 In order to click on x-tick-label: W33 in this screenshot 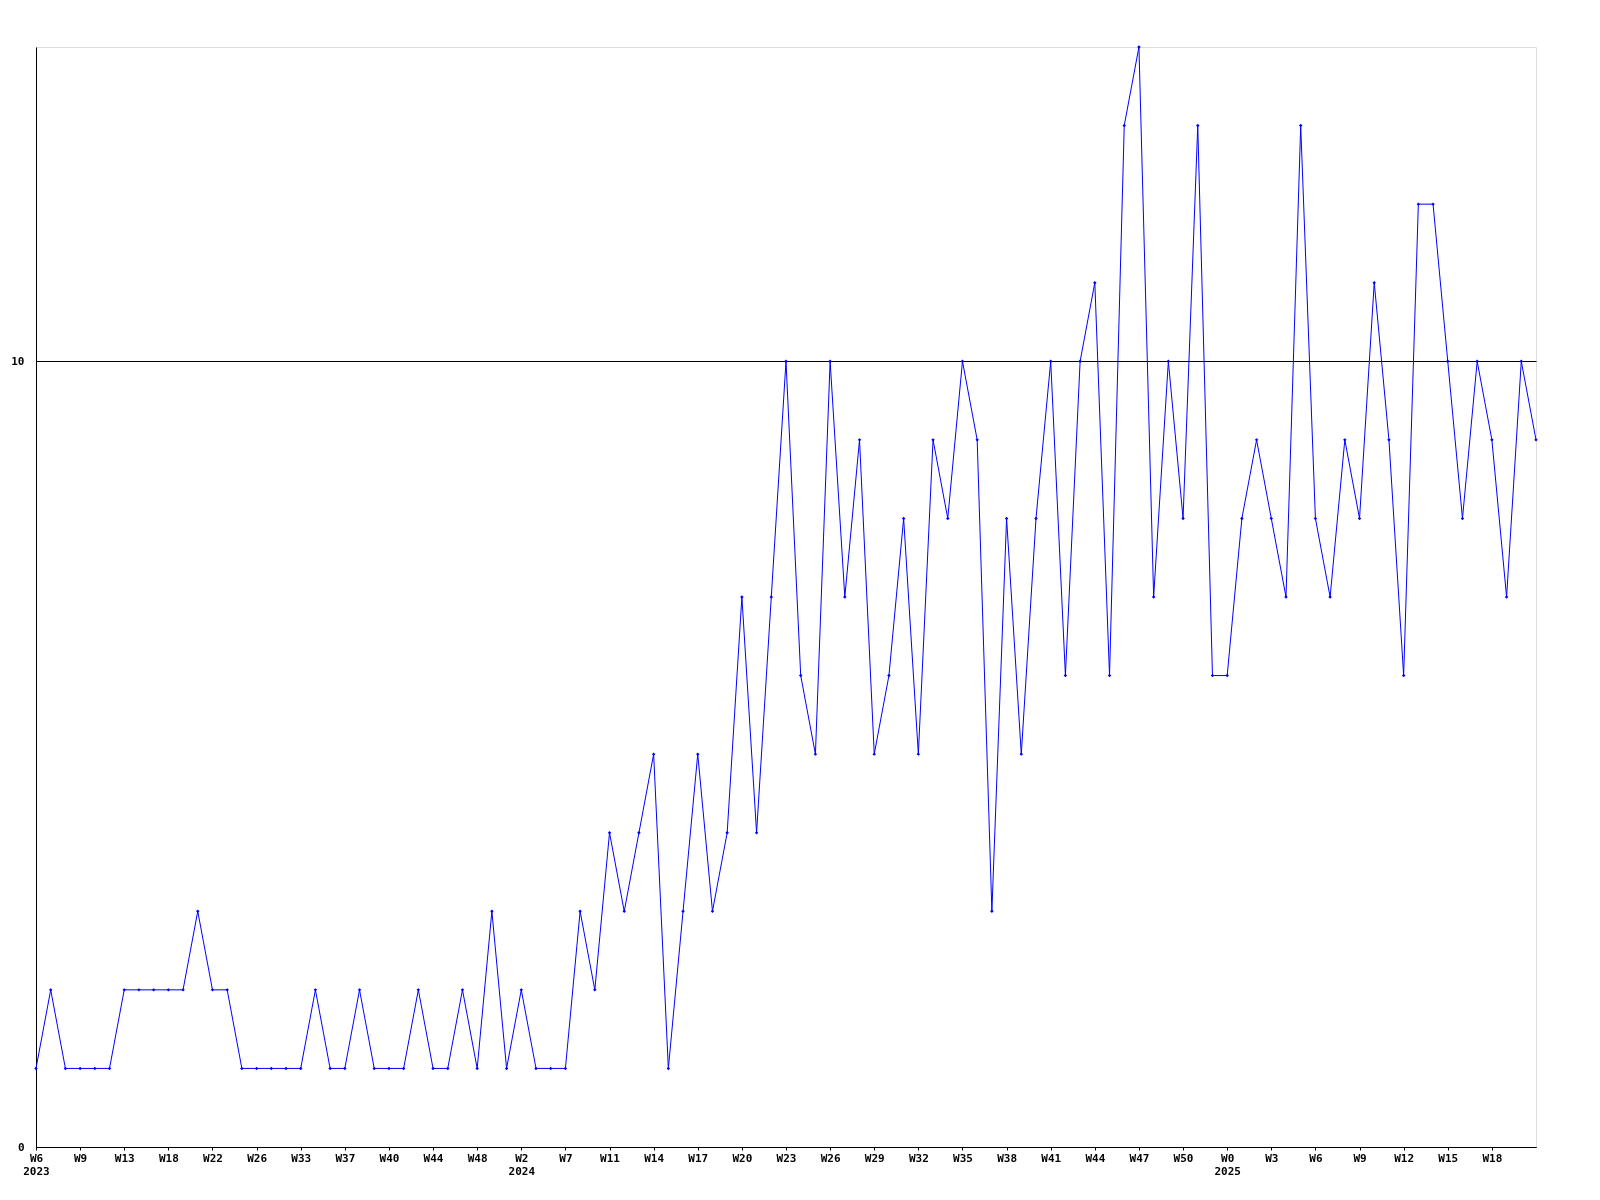, I will do `click(301, 1158)`.